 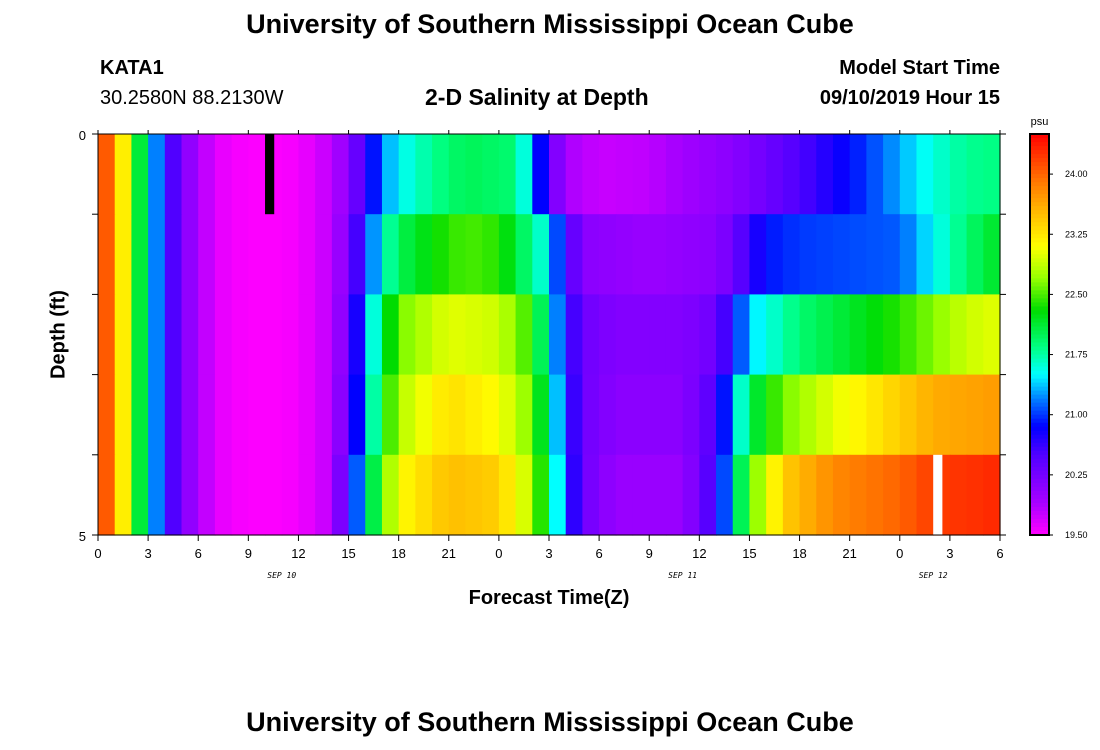 I want to click on x-axis-title: Forecast Time(Z), so click(x=549, y=598).